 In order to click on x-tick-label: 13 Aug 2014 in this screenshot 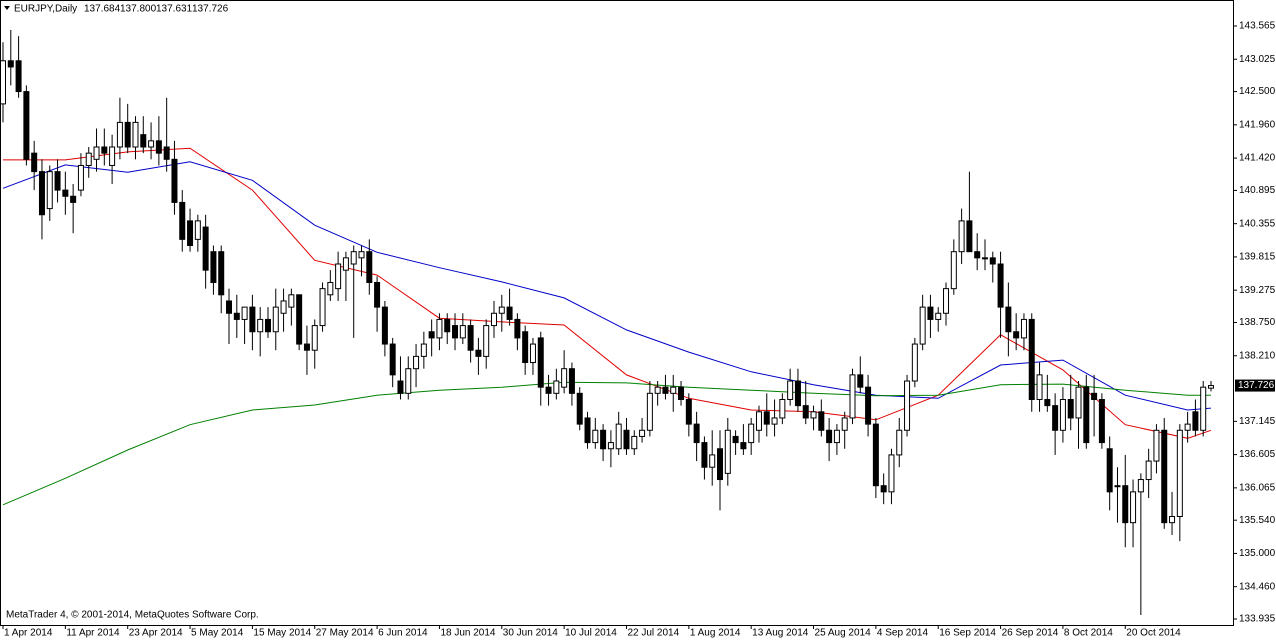, I will do `click(780, 633)`.